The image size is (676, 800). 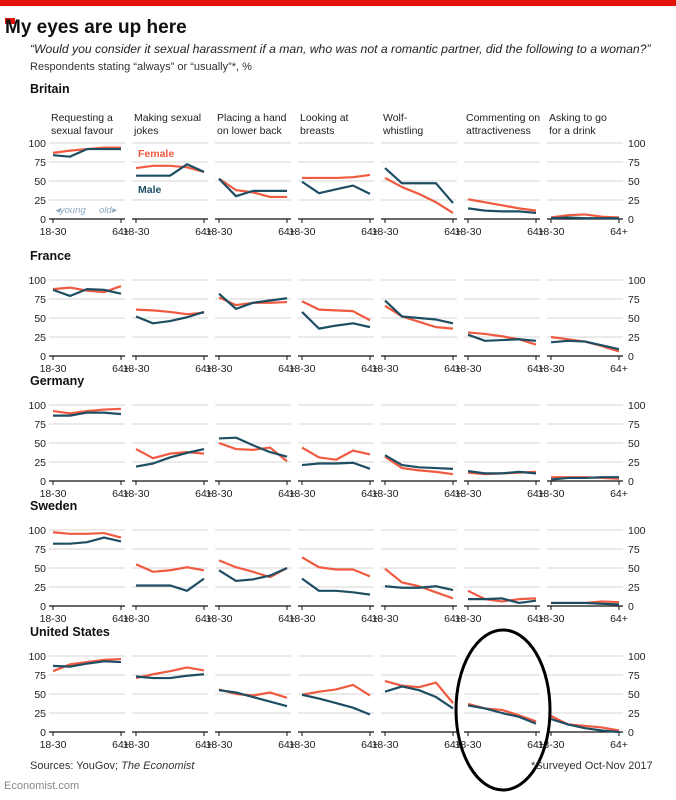 I want to click on column-heading-line: jokes, so click(x=146, y=131).